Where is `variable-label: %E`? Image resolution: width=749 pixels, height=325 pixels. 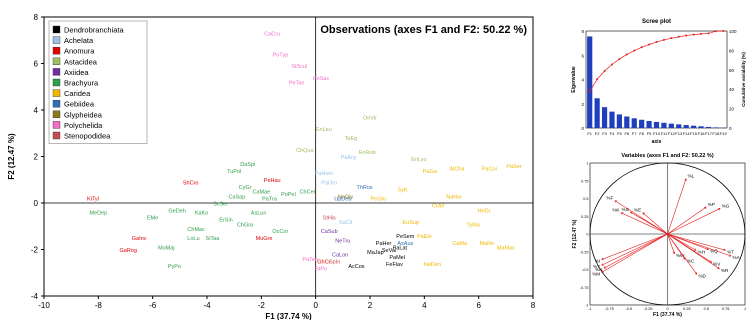 variable-label: %E is located at coordinates (637, 210).